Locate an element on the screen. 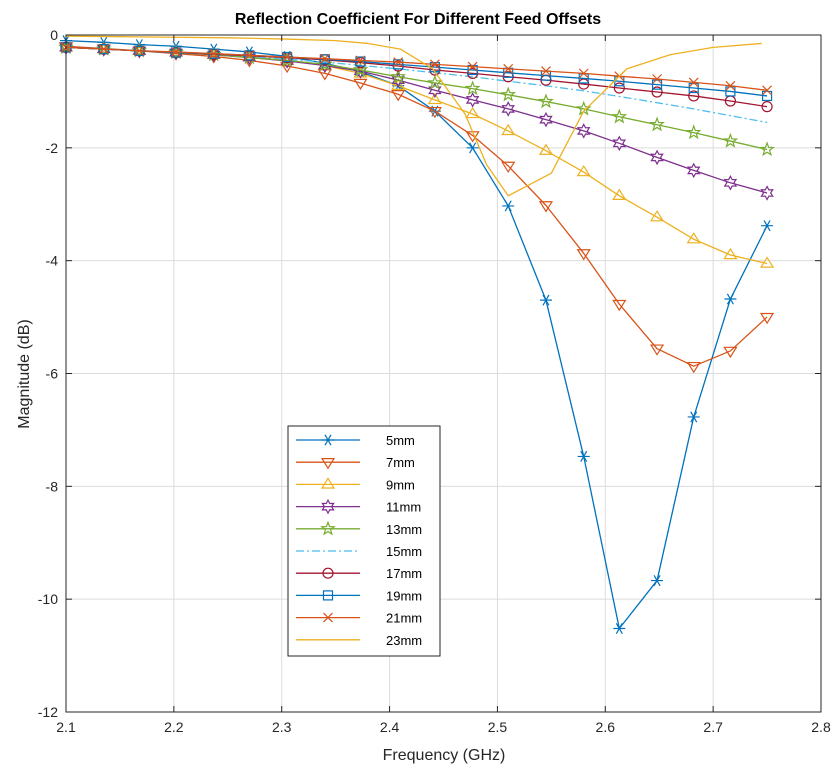 The image size is (832, 772). y-tick-label: -4 is located at coordinates (52, 261).